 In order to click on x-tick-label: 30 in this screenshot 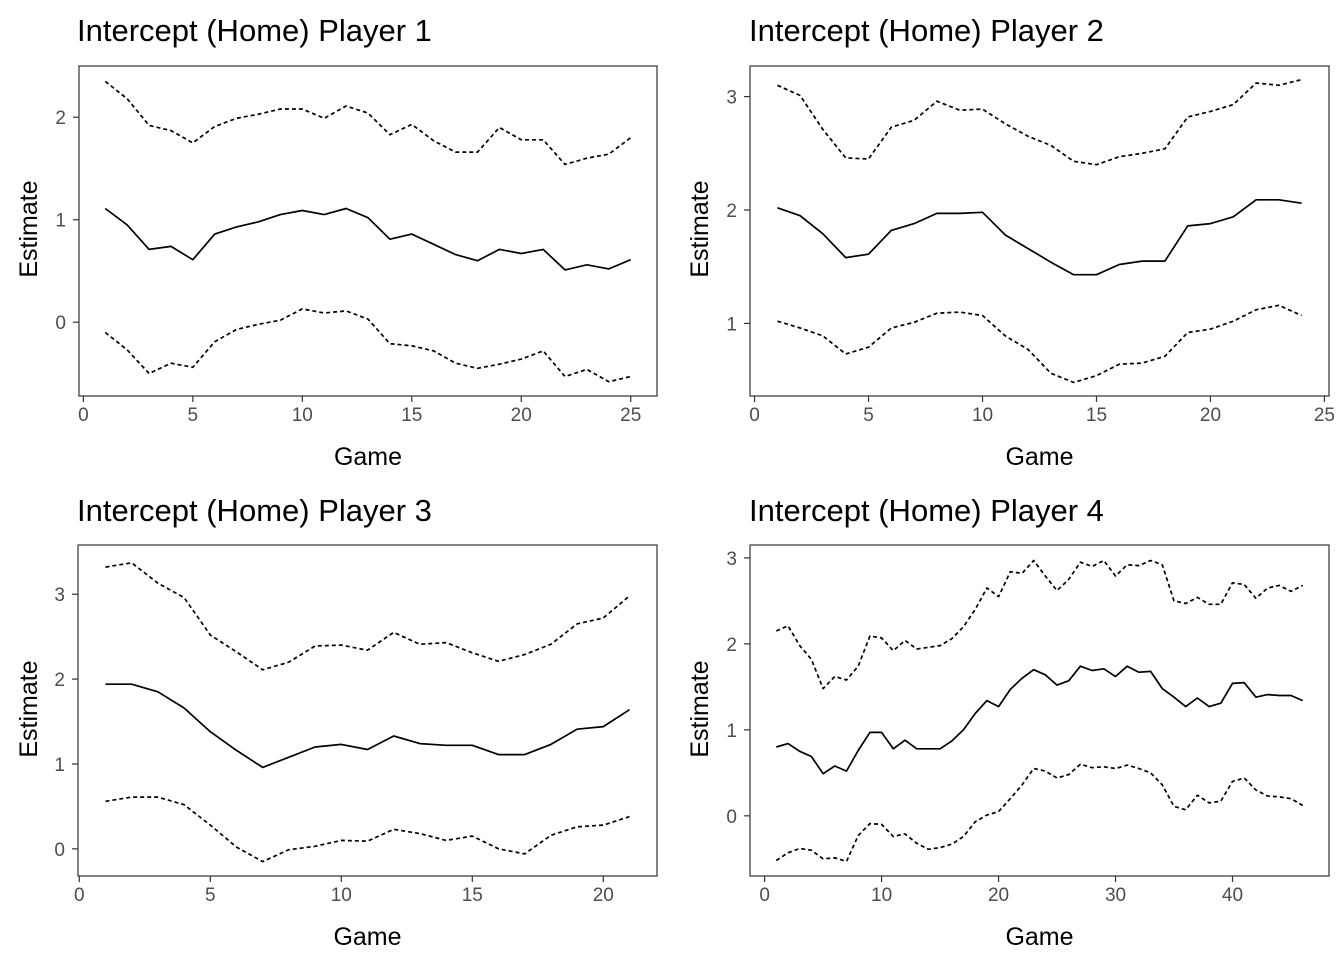, I will do `click(1115, 895)`.